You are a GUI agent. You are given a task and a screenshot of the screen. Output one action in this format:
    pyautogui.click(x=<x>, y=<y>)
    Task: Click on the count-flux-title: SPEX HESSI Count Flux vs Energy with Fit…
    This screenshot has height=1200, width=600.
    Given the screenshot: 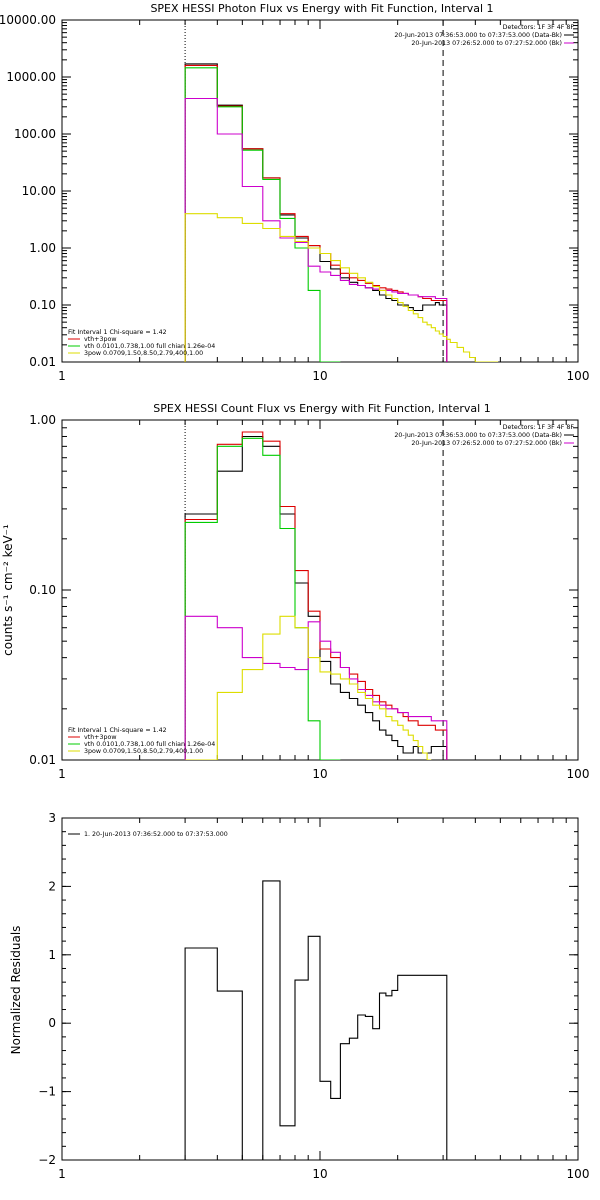 What is the action you would take?
    pyautogui.click(x=321, y=408)
    